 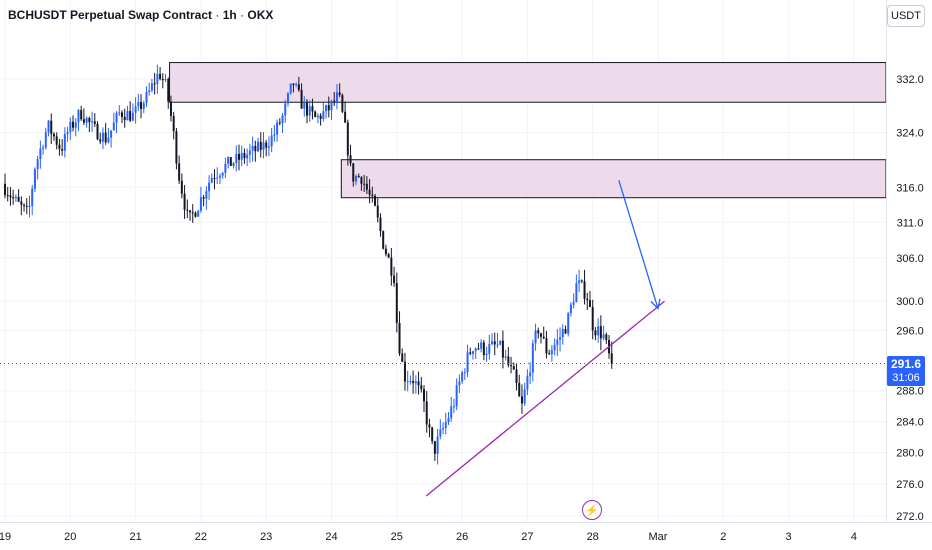 What do you see at coordinates (545, 398) in the screenshot?
I see `support-trendline` at bounding box center [545, 398].